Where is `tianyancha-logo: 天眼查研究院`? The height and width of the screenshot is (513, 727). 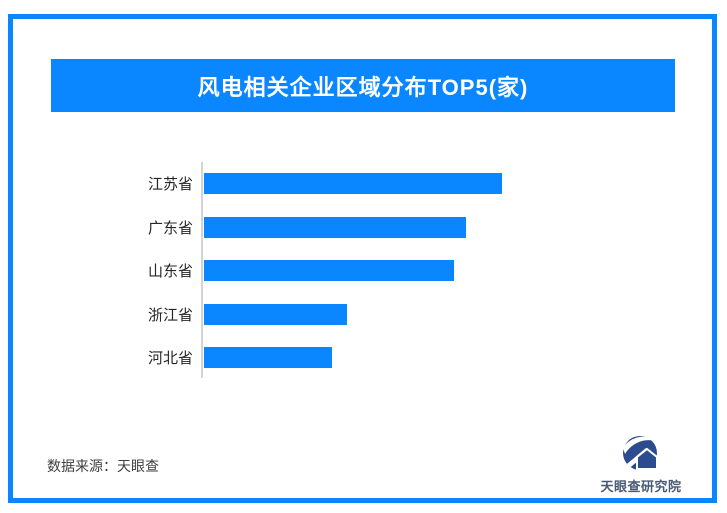
tianyancha-logo: 天眼查研究院 is located at coordinates (641, 464).